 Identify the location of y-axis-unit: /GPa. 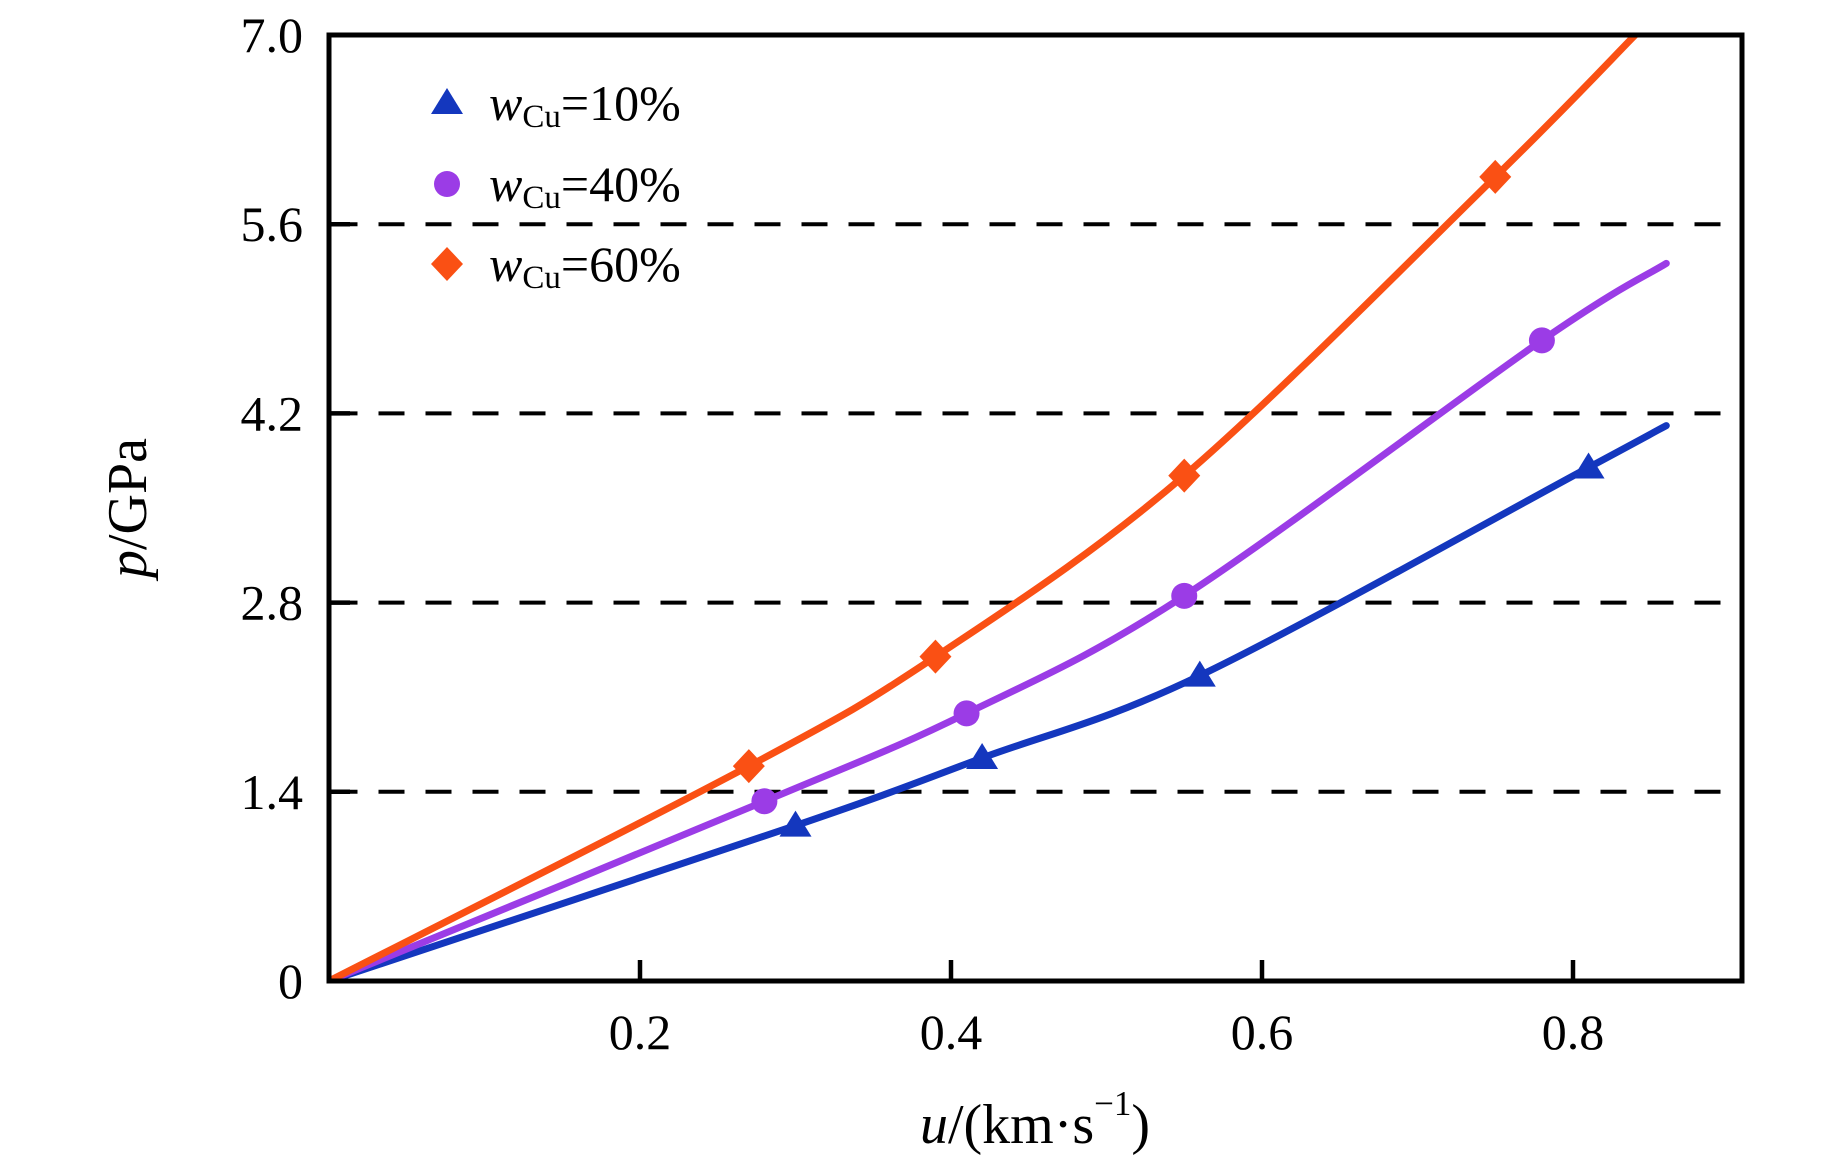
(128, 494).